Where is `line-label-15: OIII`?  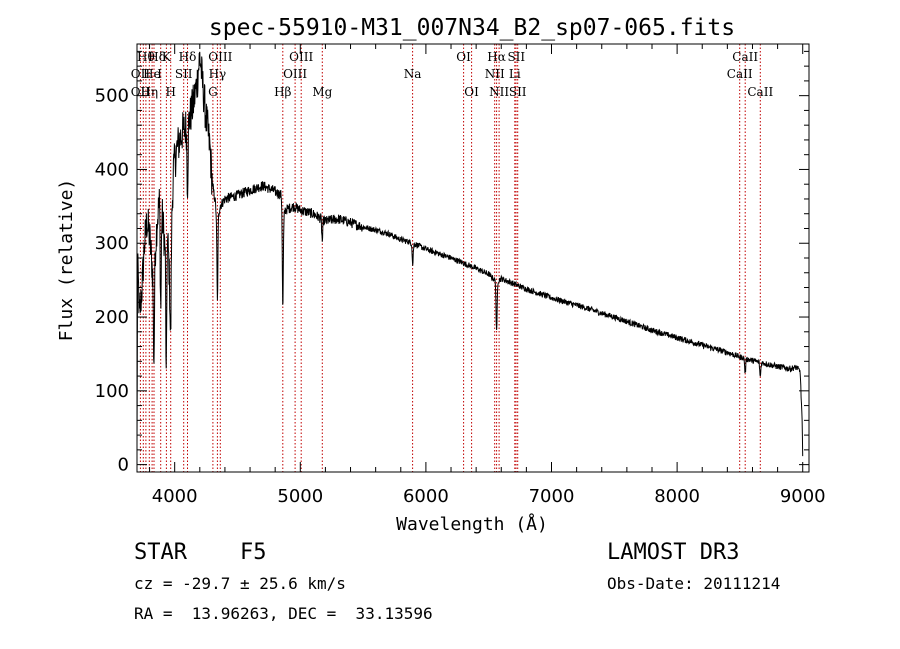
line-label-15: OIII is located at coordinates (295, 74).